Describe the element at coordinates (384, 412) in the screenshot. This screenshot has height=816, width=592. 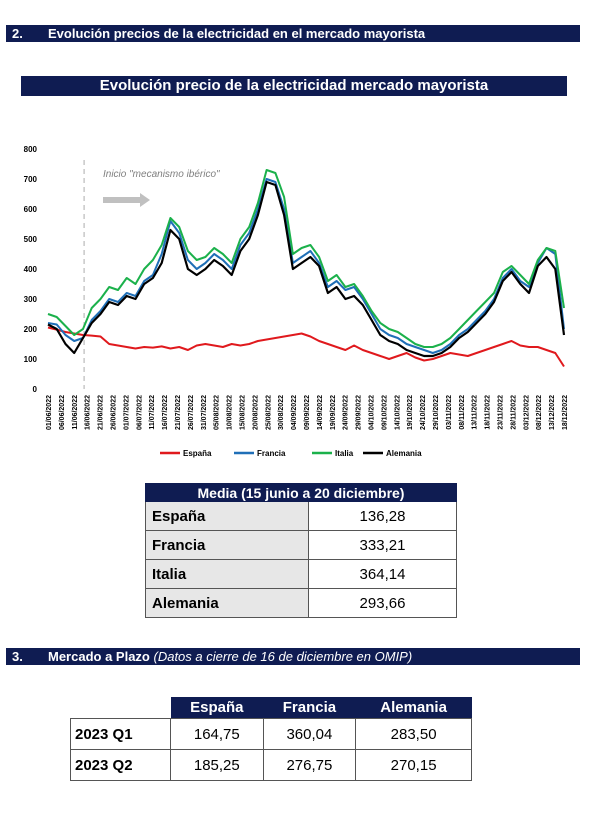
I see `x-tick-label: 09/10/2022` at that location.